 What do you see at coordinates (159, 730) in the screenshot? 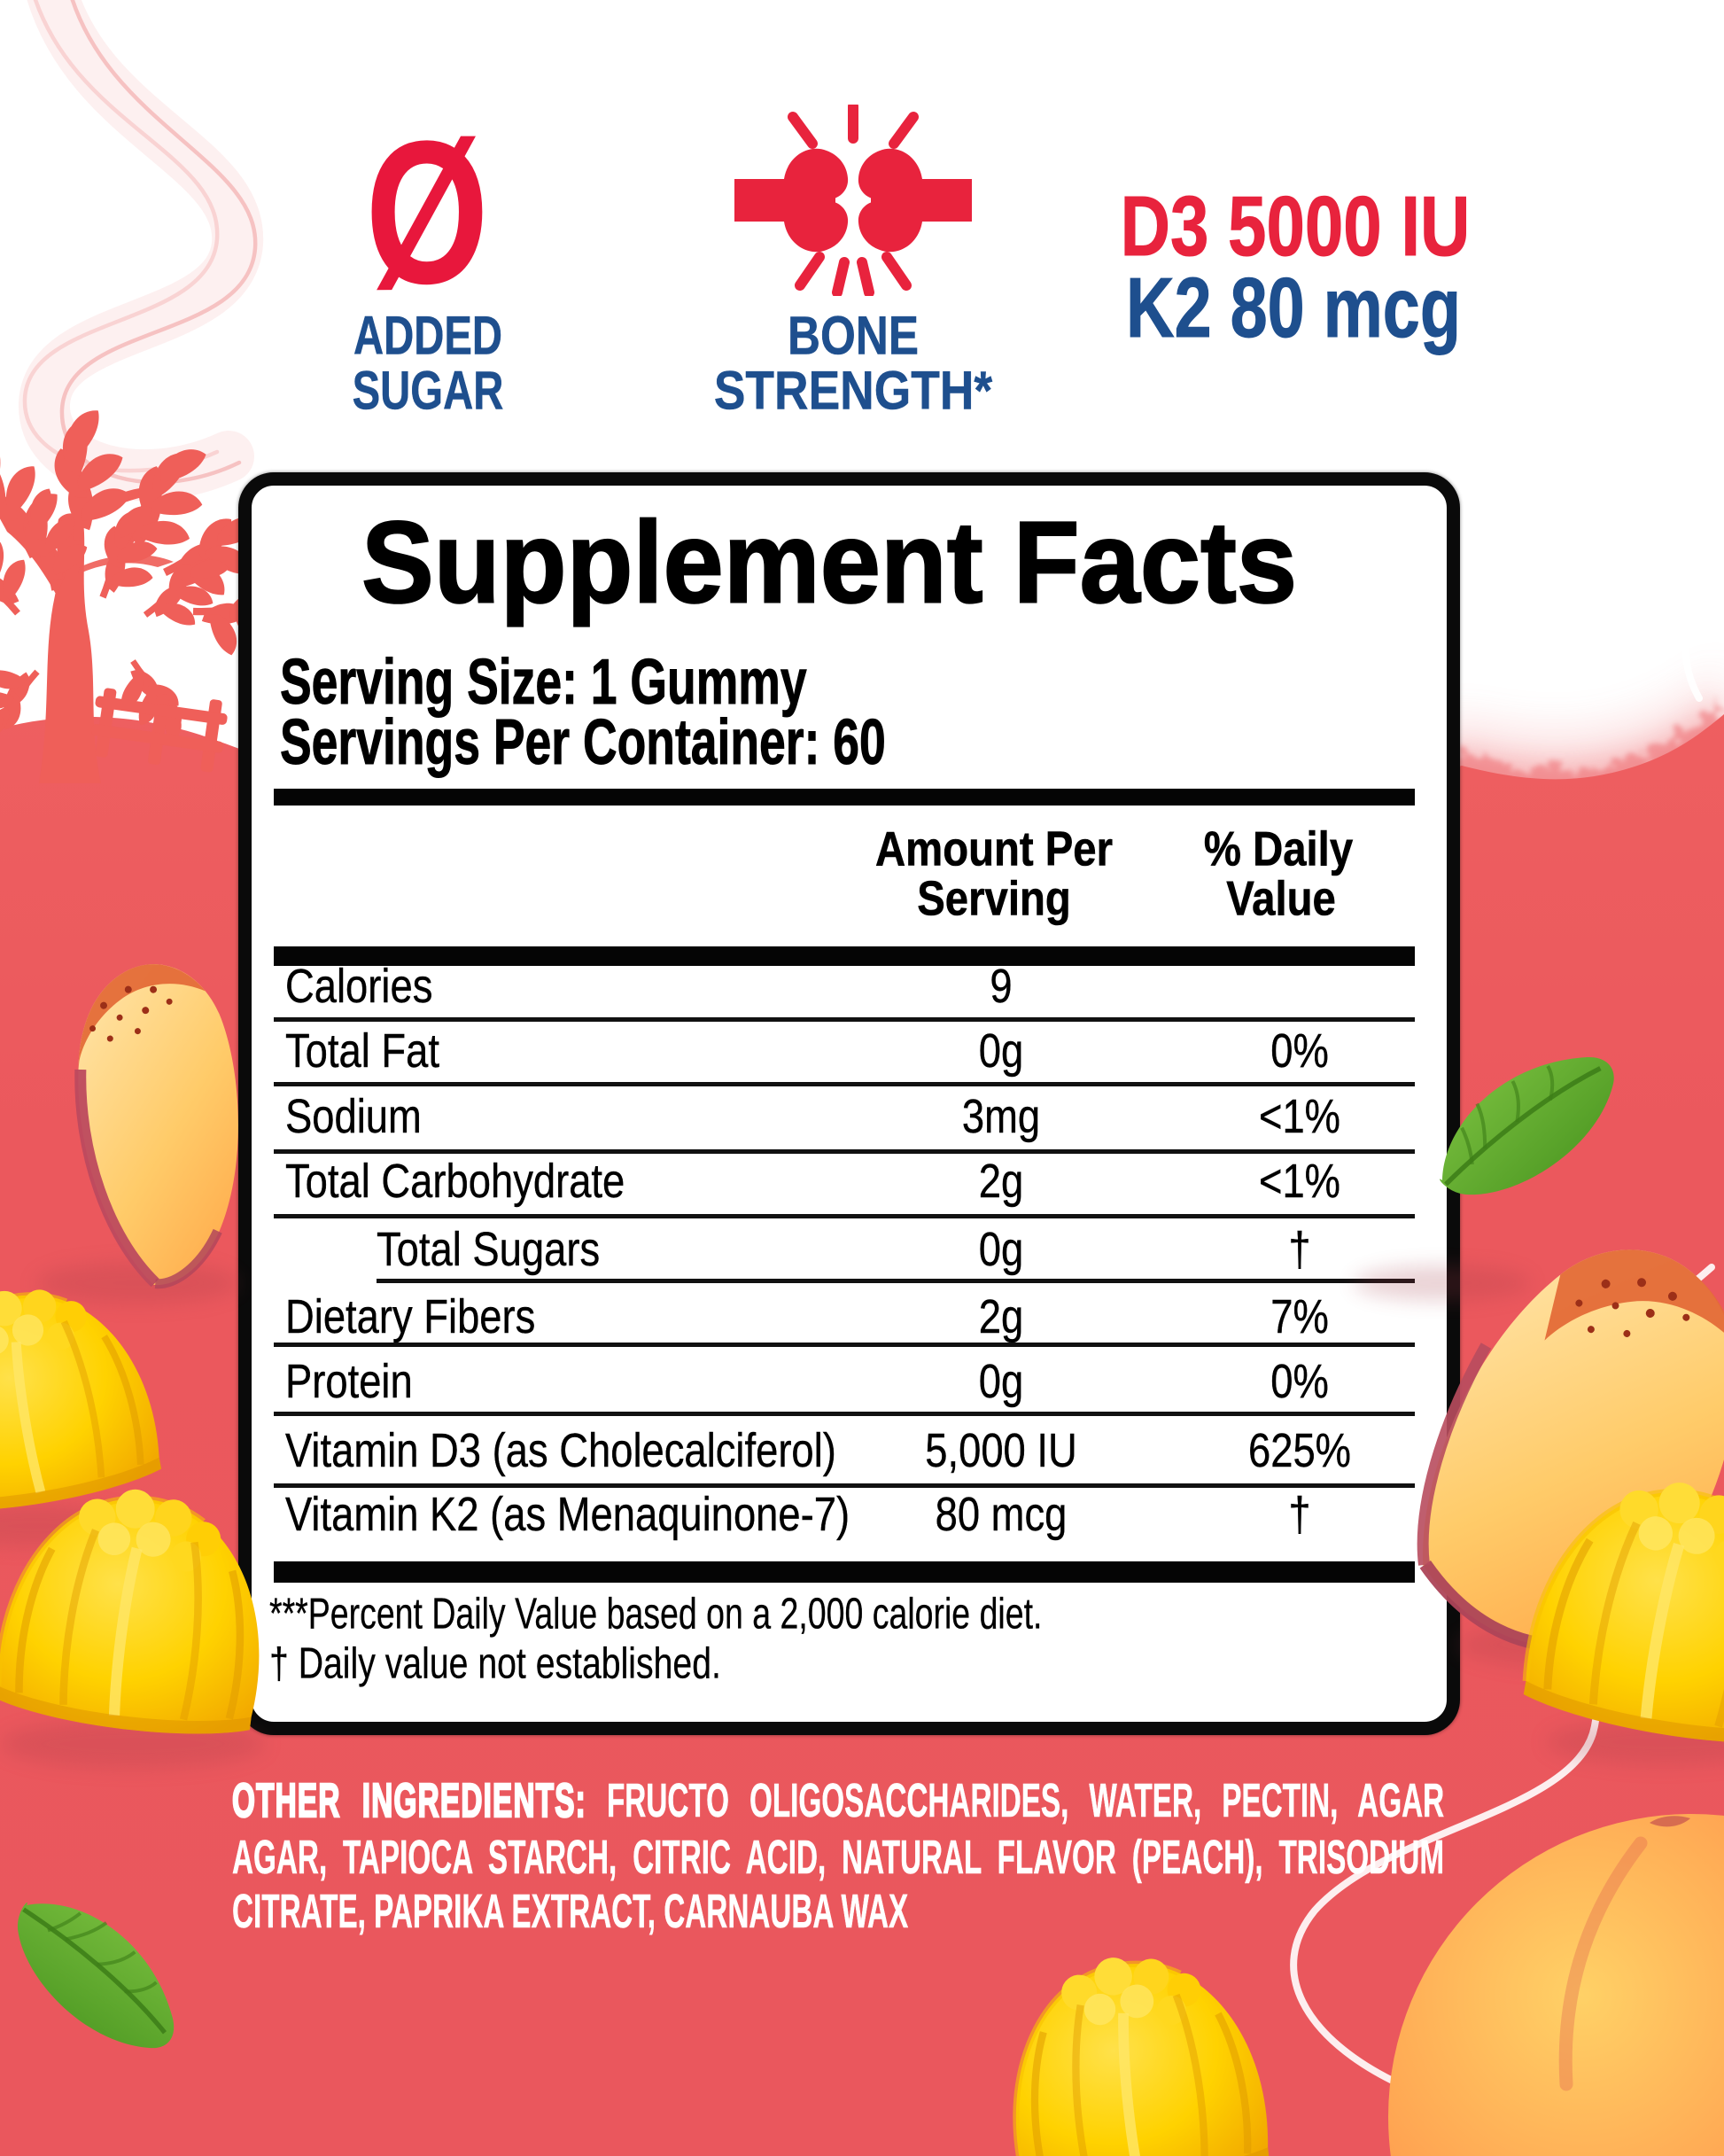
I see `fence-silhouette` at bounding box center [159, 730].